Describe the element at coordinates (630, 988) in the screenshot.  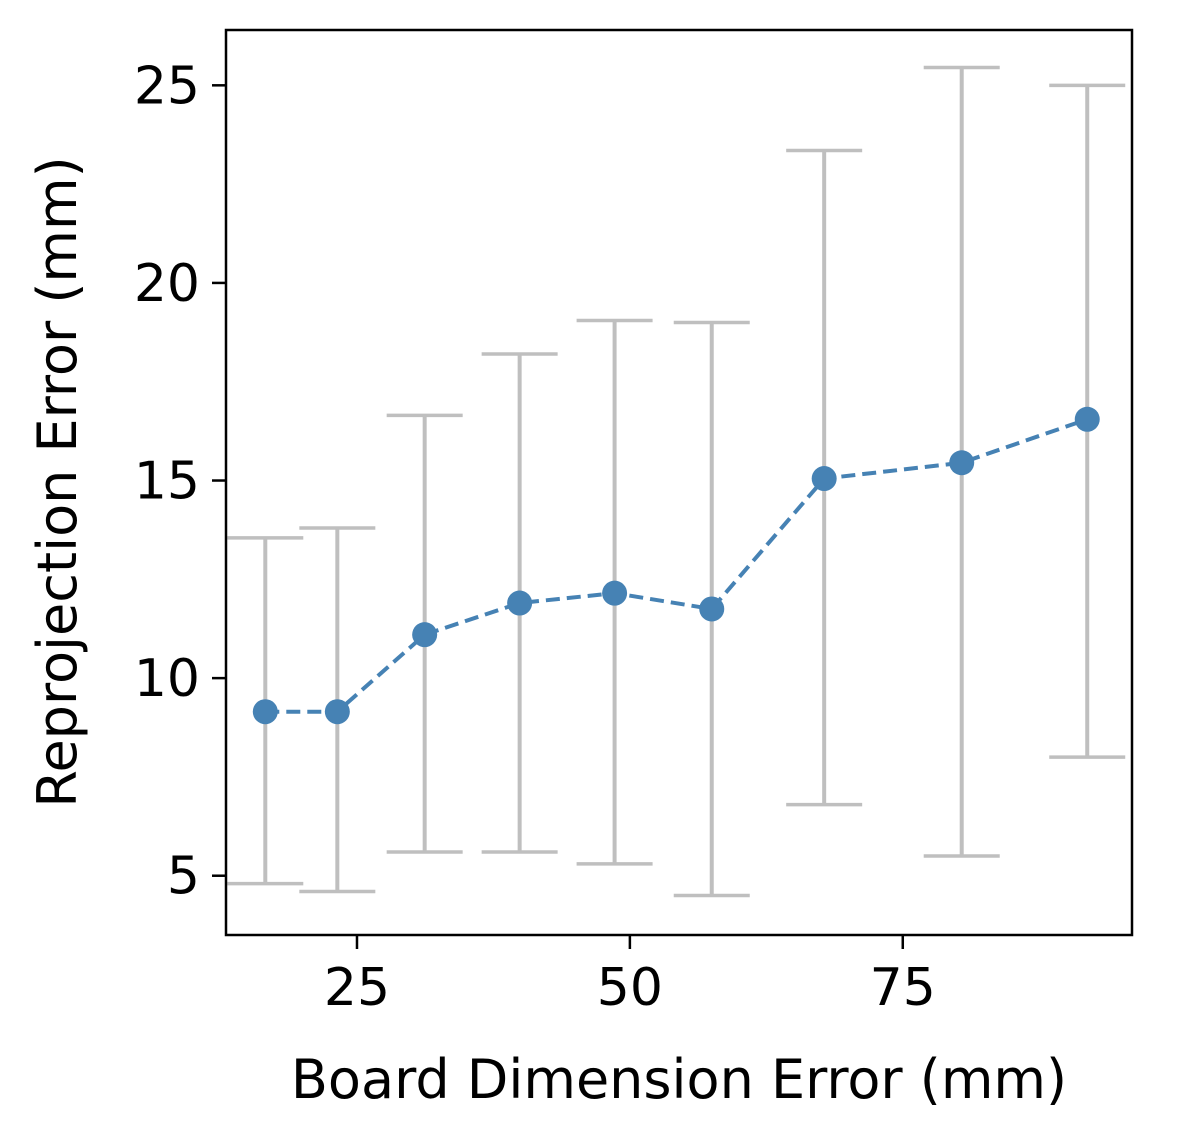
I see `x-tick-label: 50` at that location.